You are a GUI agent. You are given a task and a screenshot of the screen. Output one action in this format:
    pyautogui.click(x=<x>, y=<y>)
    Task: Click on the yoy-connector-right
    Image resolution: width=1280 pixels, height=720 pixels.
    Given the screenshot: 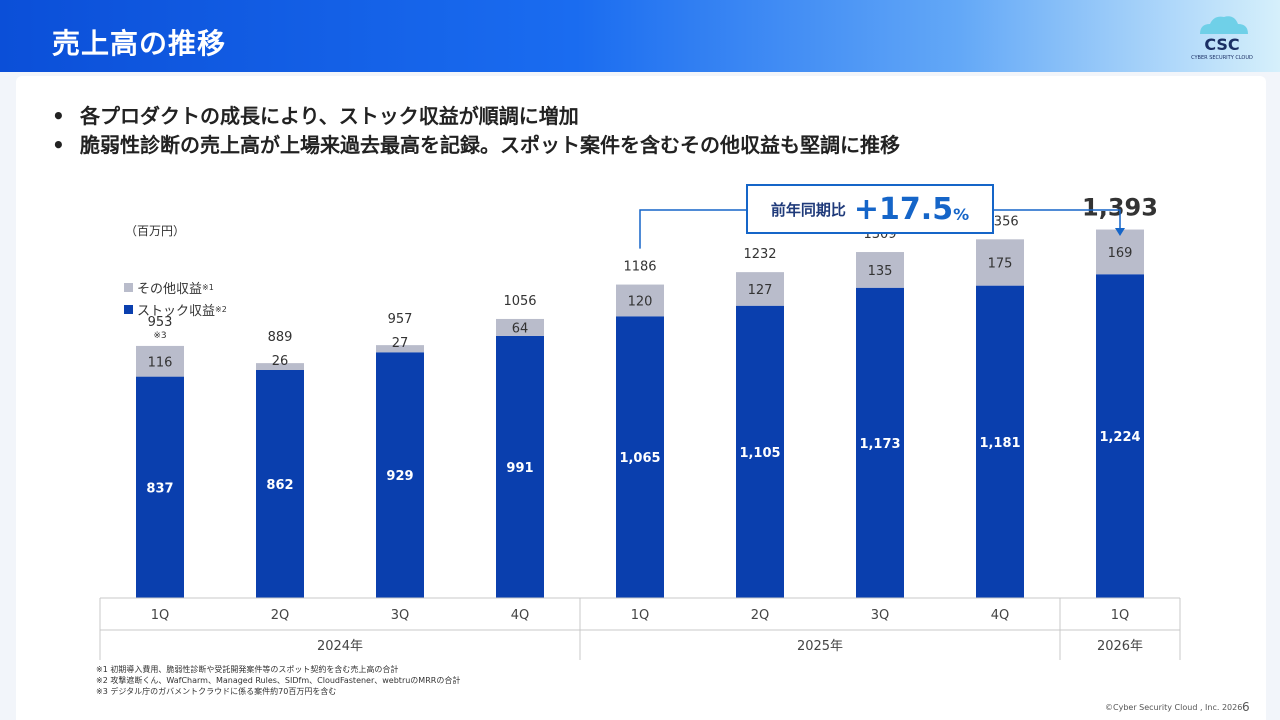 What is the action you would take?
    pyautogui.click(x=1057, y=218)
    